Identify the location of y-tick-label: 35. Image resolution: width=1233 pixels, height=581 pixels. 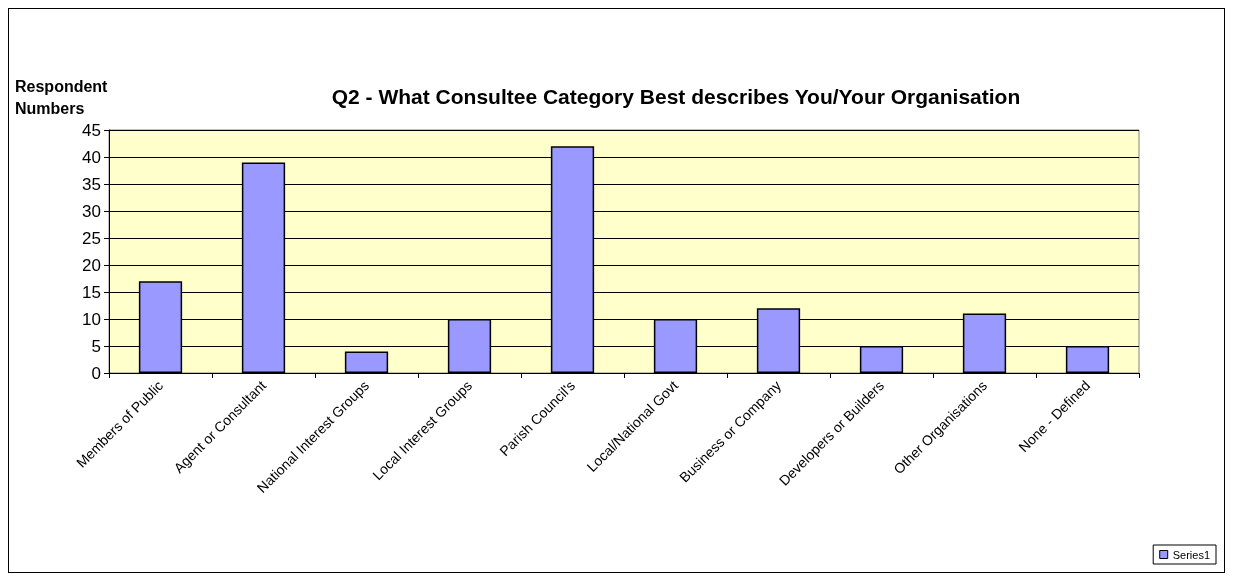
(91, 184).